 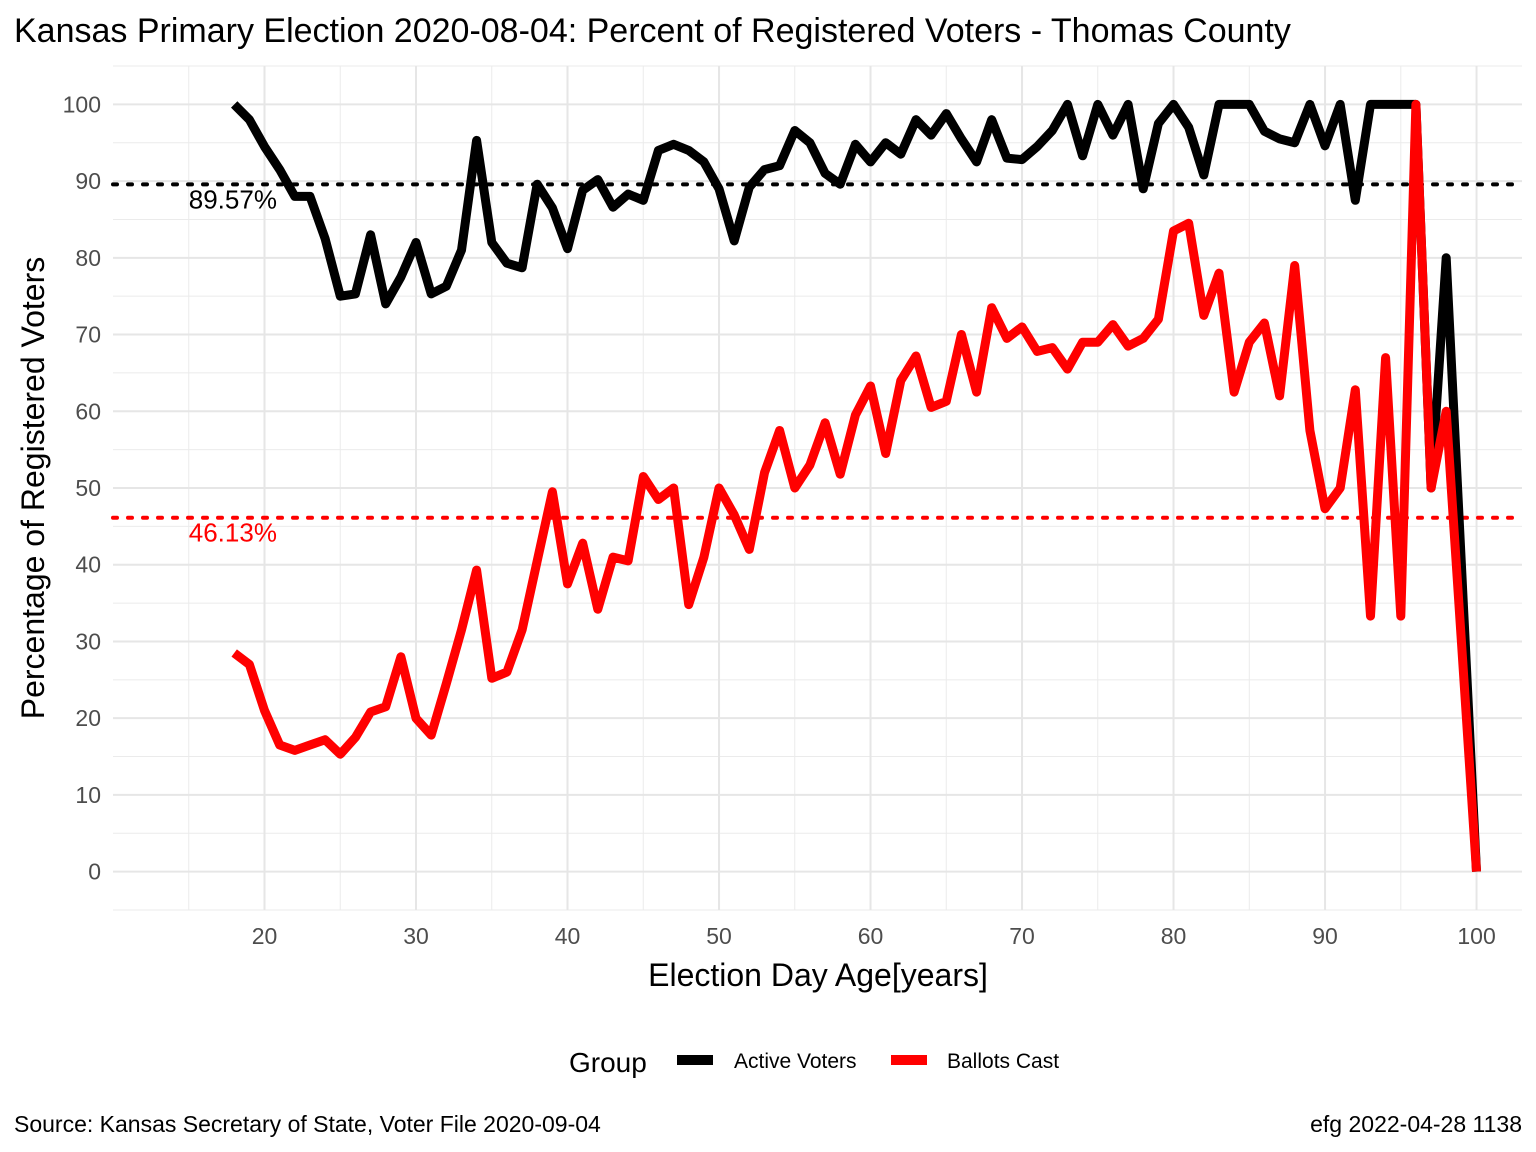 I want to click on x-axis-title: Election Day Age[years], so click(x=818, y=975).